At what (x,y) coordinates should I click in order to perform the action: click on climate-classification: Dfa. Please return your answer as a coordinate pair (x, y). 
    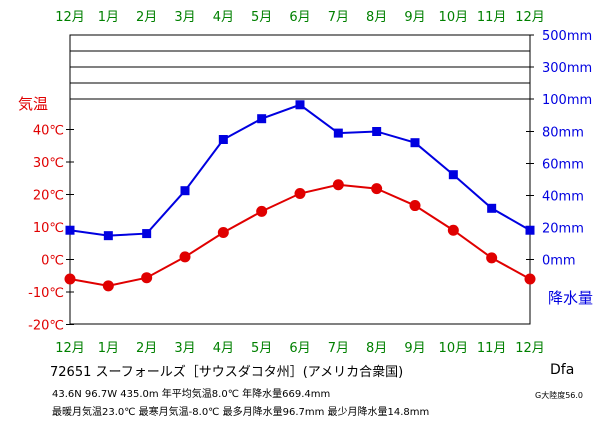
    Looking at the image, I should click on (562, 370).